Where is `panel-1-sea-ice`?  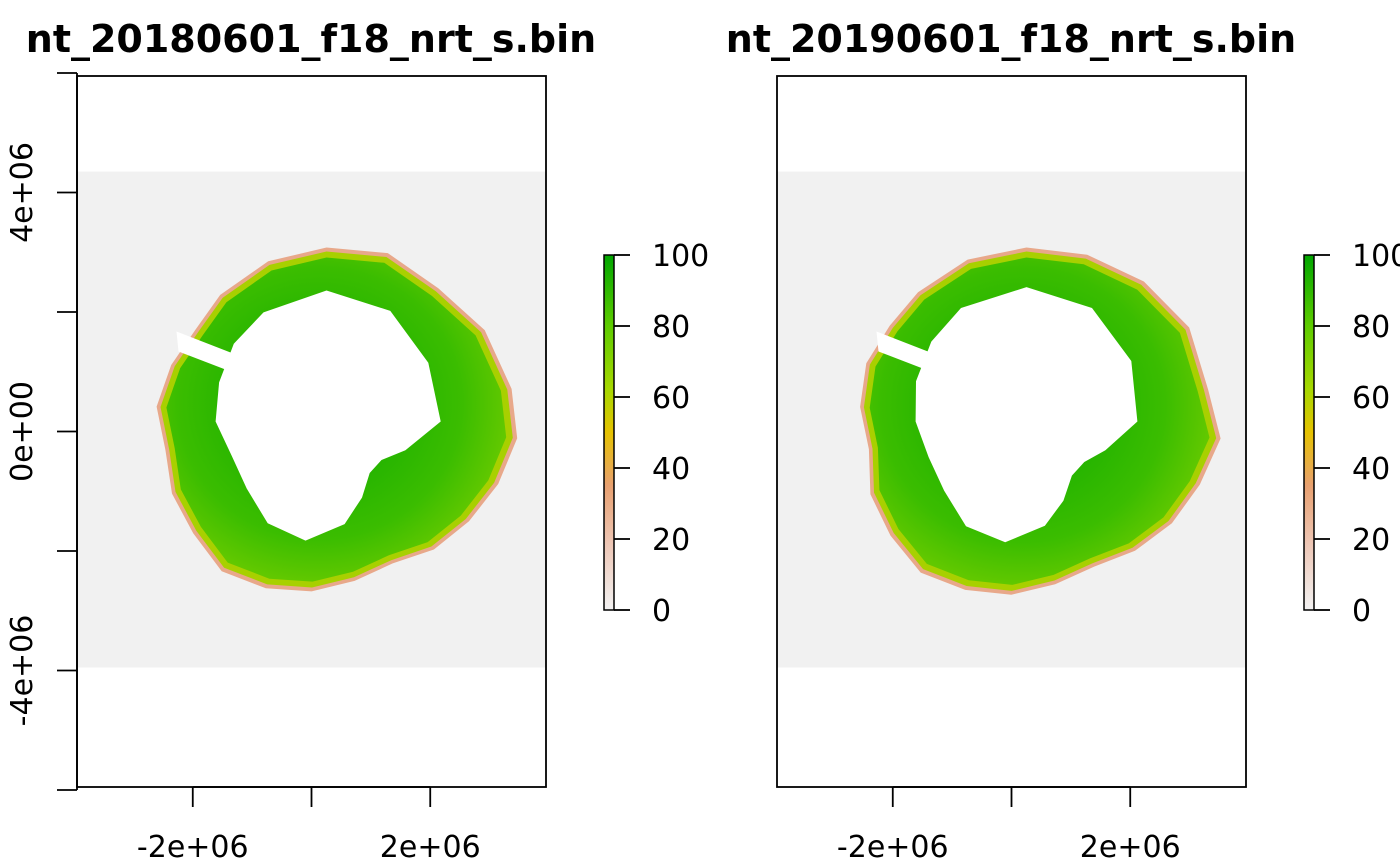
panel-1-sea-ice is located at coordinates (337, 419).